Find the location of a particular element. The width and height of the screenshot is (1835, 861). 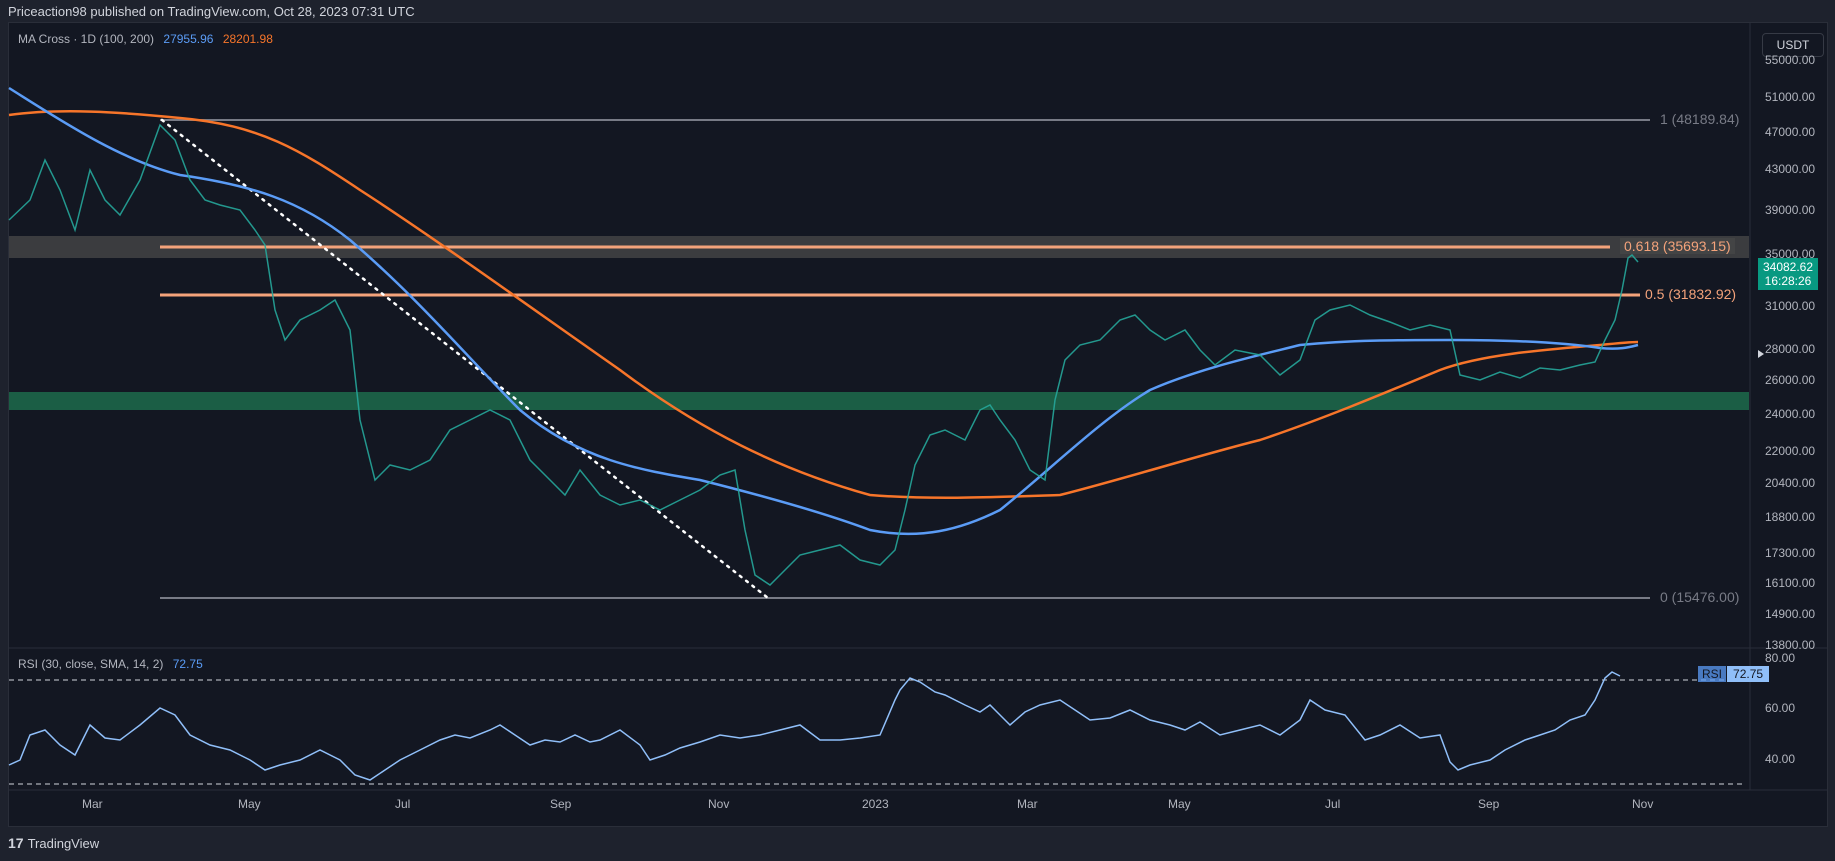

time-tick: 2023 is located at coordinates (875, 804).